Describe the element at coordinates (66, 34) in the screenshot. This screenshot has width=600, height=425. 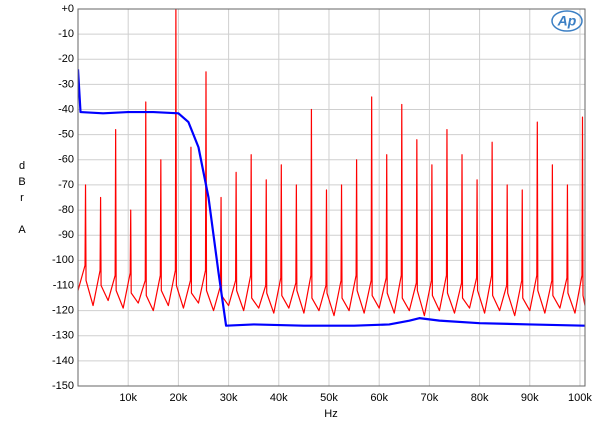
I see `y-tick-label: -10` at that location.